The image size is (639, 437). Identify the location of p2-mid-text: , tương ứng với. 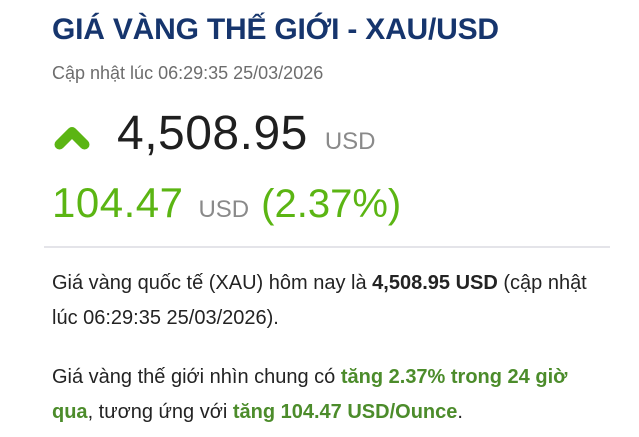
(160, 411).